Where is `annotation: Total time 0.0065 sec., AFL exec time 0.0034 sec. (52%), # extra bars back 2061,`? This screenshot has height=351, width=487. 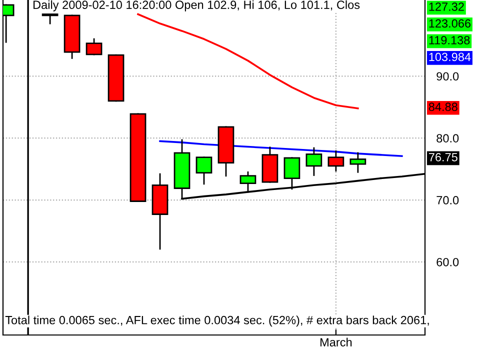 annotation: Total time 0.0065 sec., AFL exec time 0.0034 sec. (52%), # extra bars back 2061, is located at coordinates (217, 321).